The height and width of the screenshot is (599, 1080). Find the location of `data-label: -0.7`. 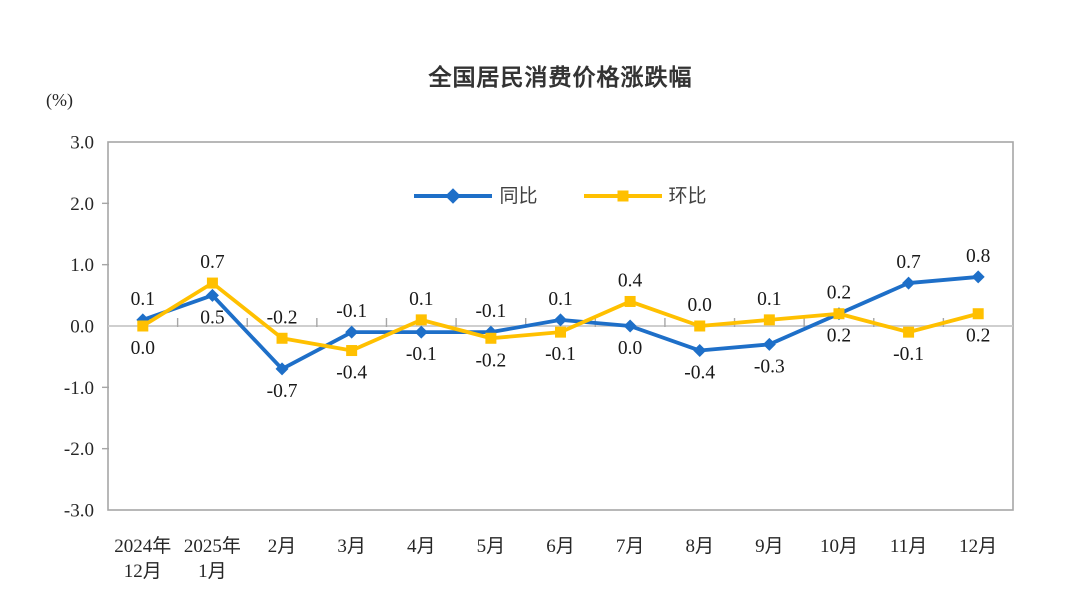

data-label: -0.7 is located at coordinates (282, 391).